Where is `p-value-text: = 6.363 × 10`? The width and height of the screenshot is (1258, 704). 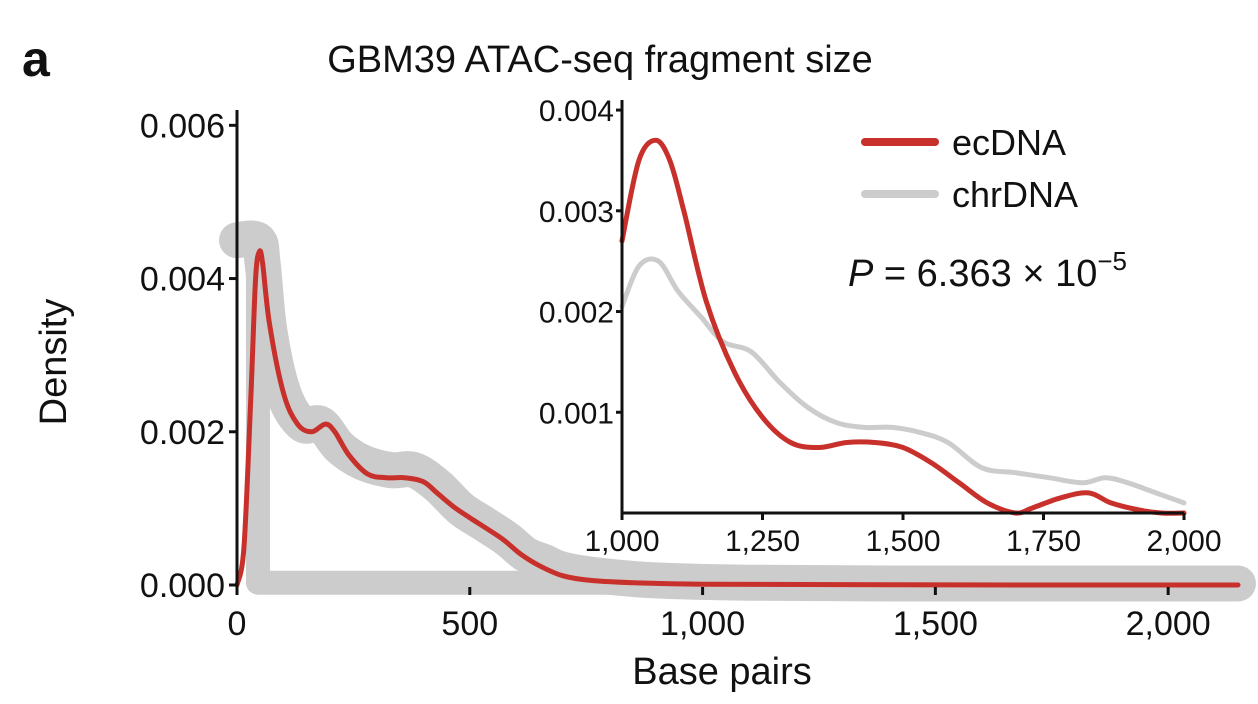 p-value-text: = 6.363 × 10 is located at coordinates (985, 274).